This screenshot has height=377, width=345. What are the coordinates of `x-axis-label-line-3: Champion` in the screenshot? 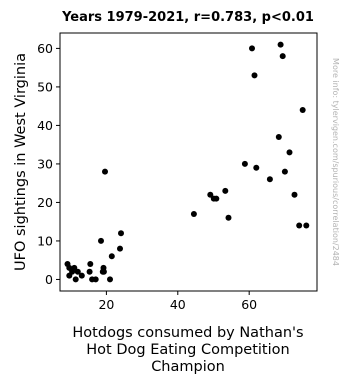 It's located at (188, 367).